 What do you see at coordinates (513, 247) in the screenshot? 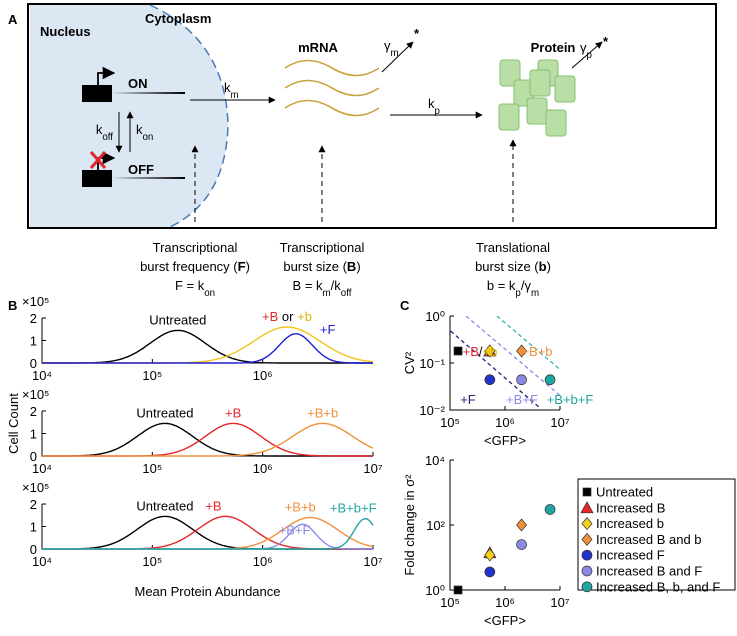
I see `caption-line-part: Translational` at bounding box center [513, 247].